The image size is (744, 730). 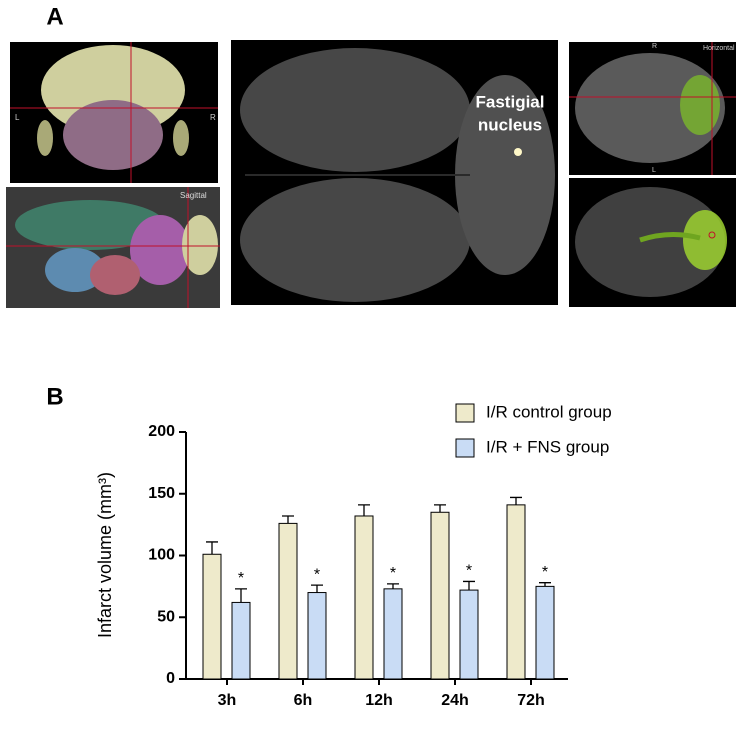 I want to click on annotation: Fastigial, so click(x=510, y=101).